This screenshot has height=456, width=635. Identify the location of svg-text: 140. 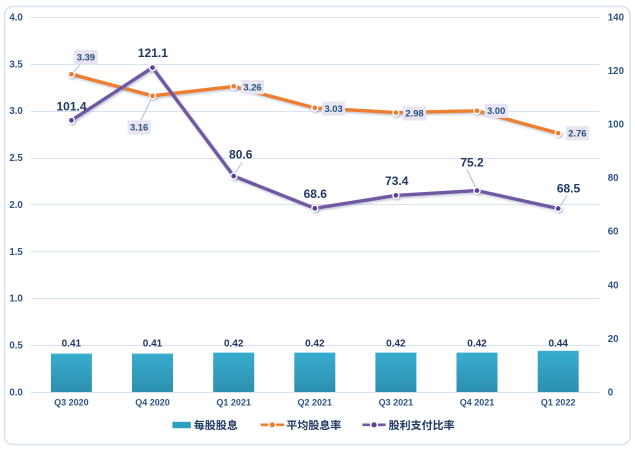
(616, 17).